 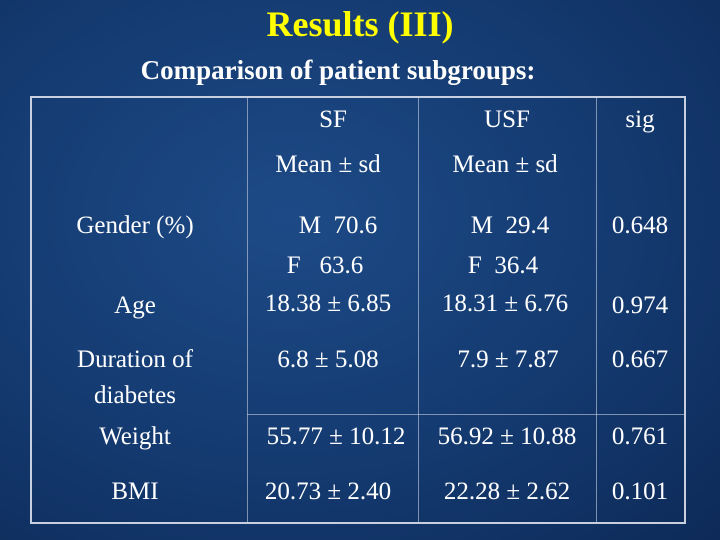 I want to click on cell: 0.974, so click(x=640, y=305).